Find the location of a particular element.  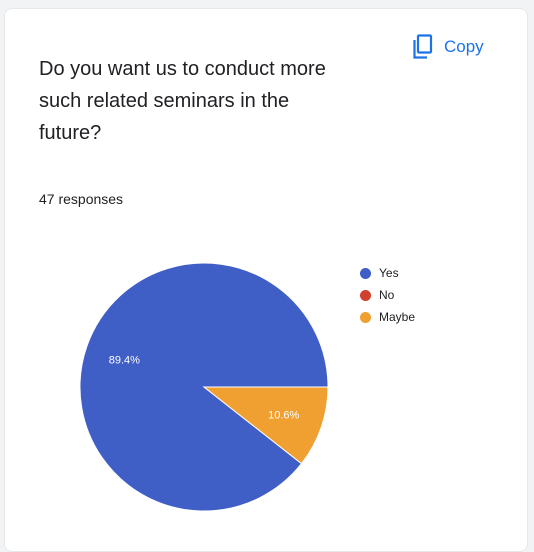

chart-legend: Yes No Maybe is located at coordinates (387, 295).